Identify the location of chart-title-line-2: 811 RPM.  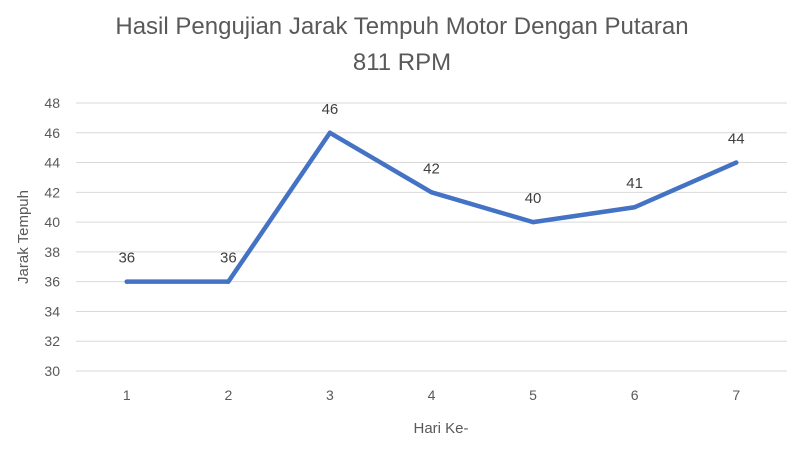
(402, 62).